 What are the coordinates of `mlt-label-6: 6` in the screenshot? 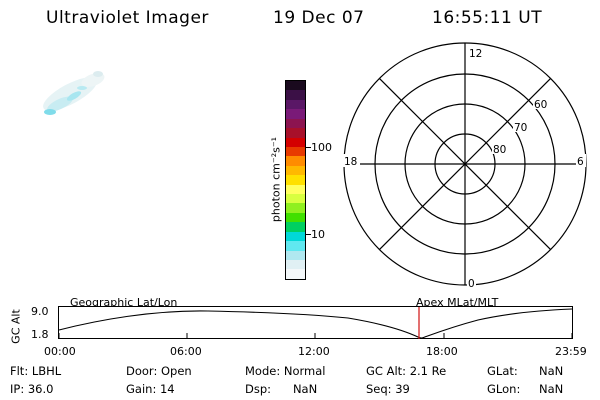 It's located at (580, 162).